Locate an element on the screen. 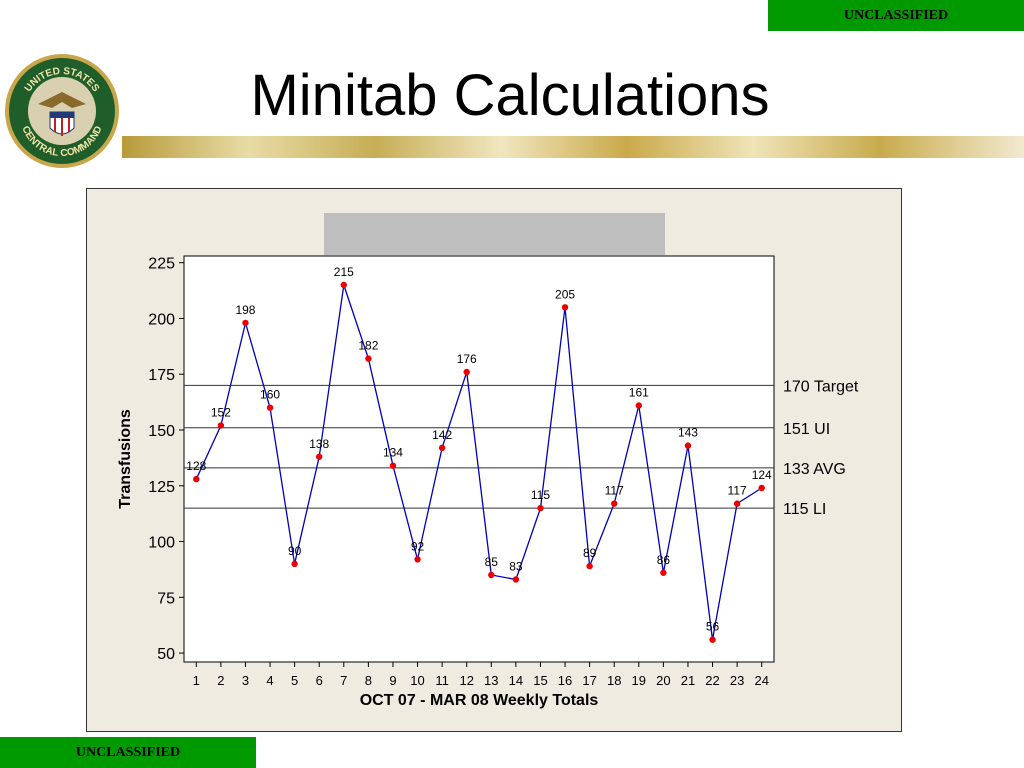 The image size is (1024, 768). data-label: 86 is located at coordinates (664, 560).